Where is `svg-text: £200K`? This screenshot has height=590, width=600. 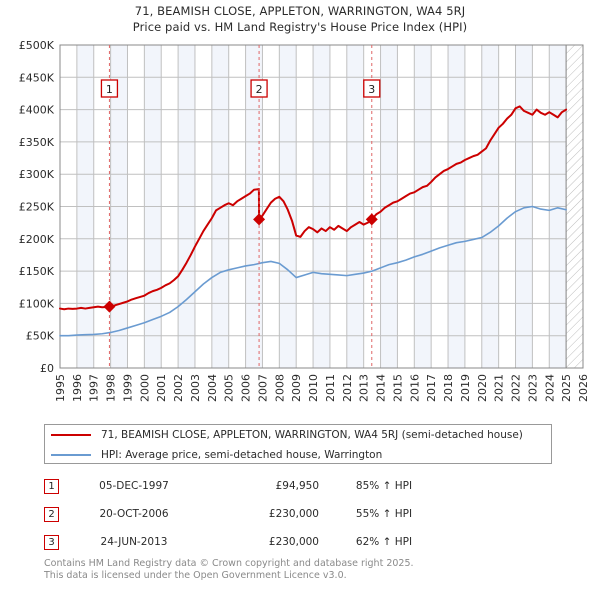 svg-text: £200K is located at coordinates (37, 239).